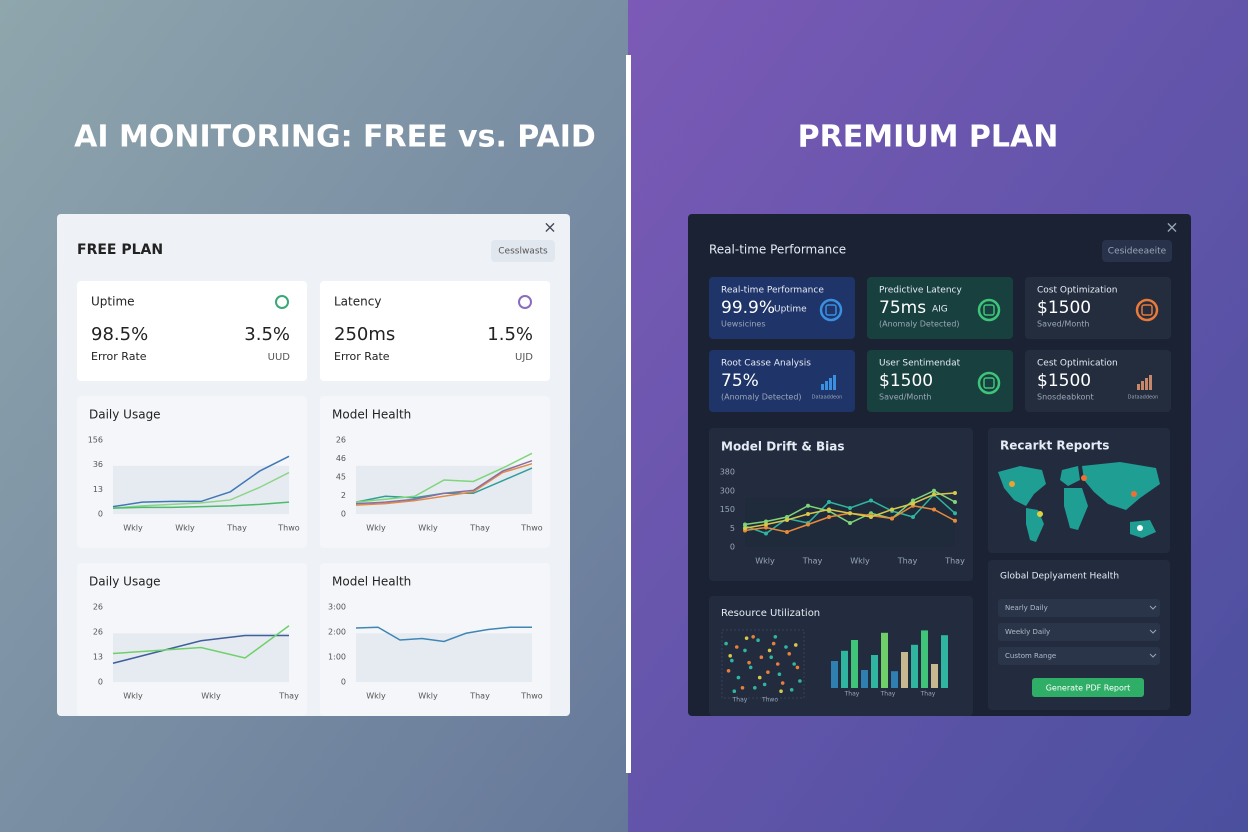  Describe the element at coordinates (1030, 656) in the screenshot. I see `dropdown-label: Custom Range` at that location.